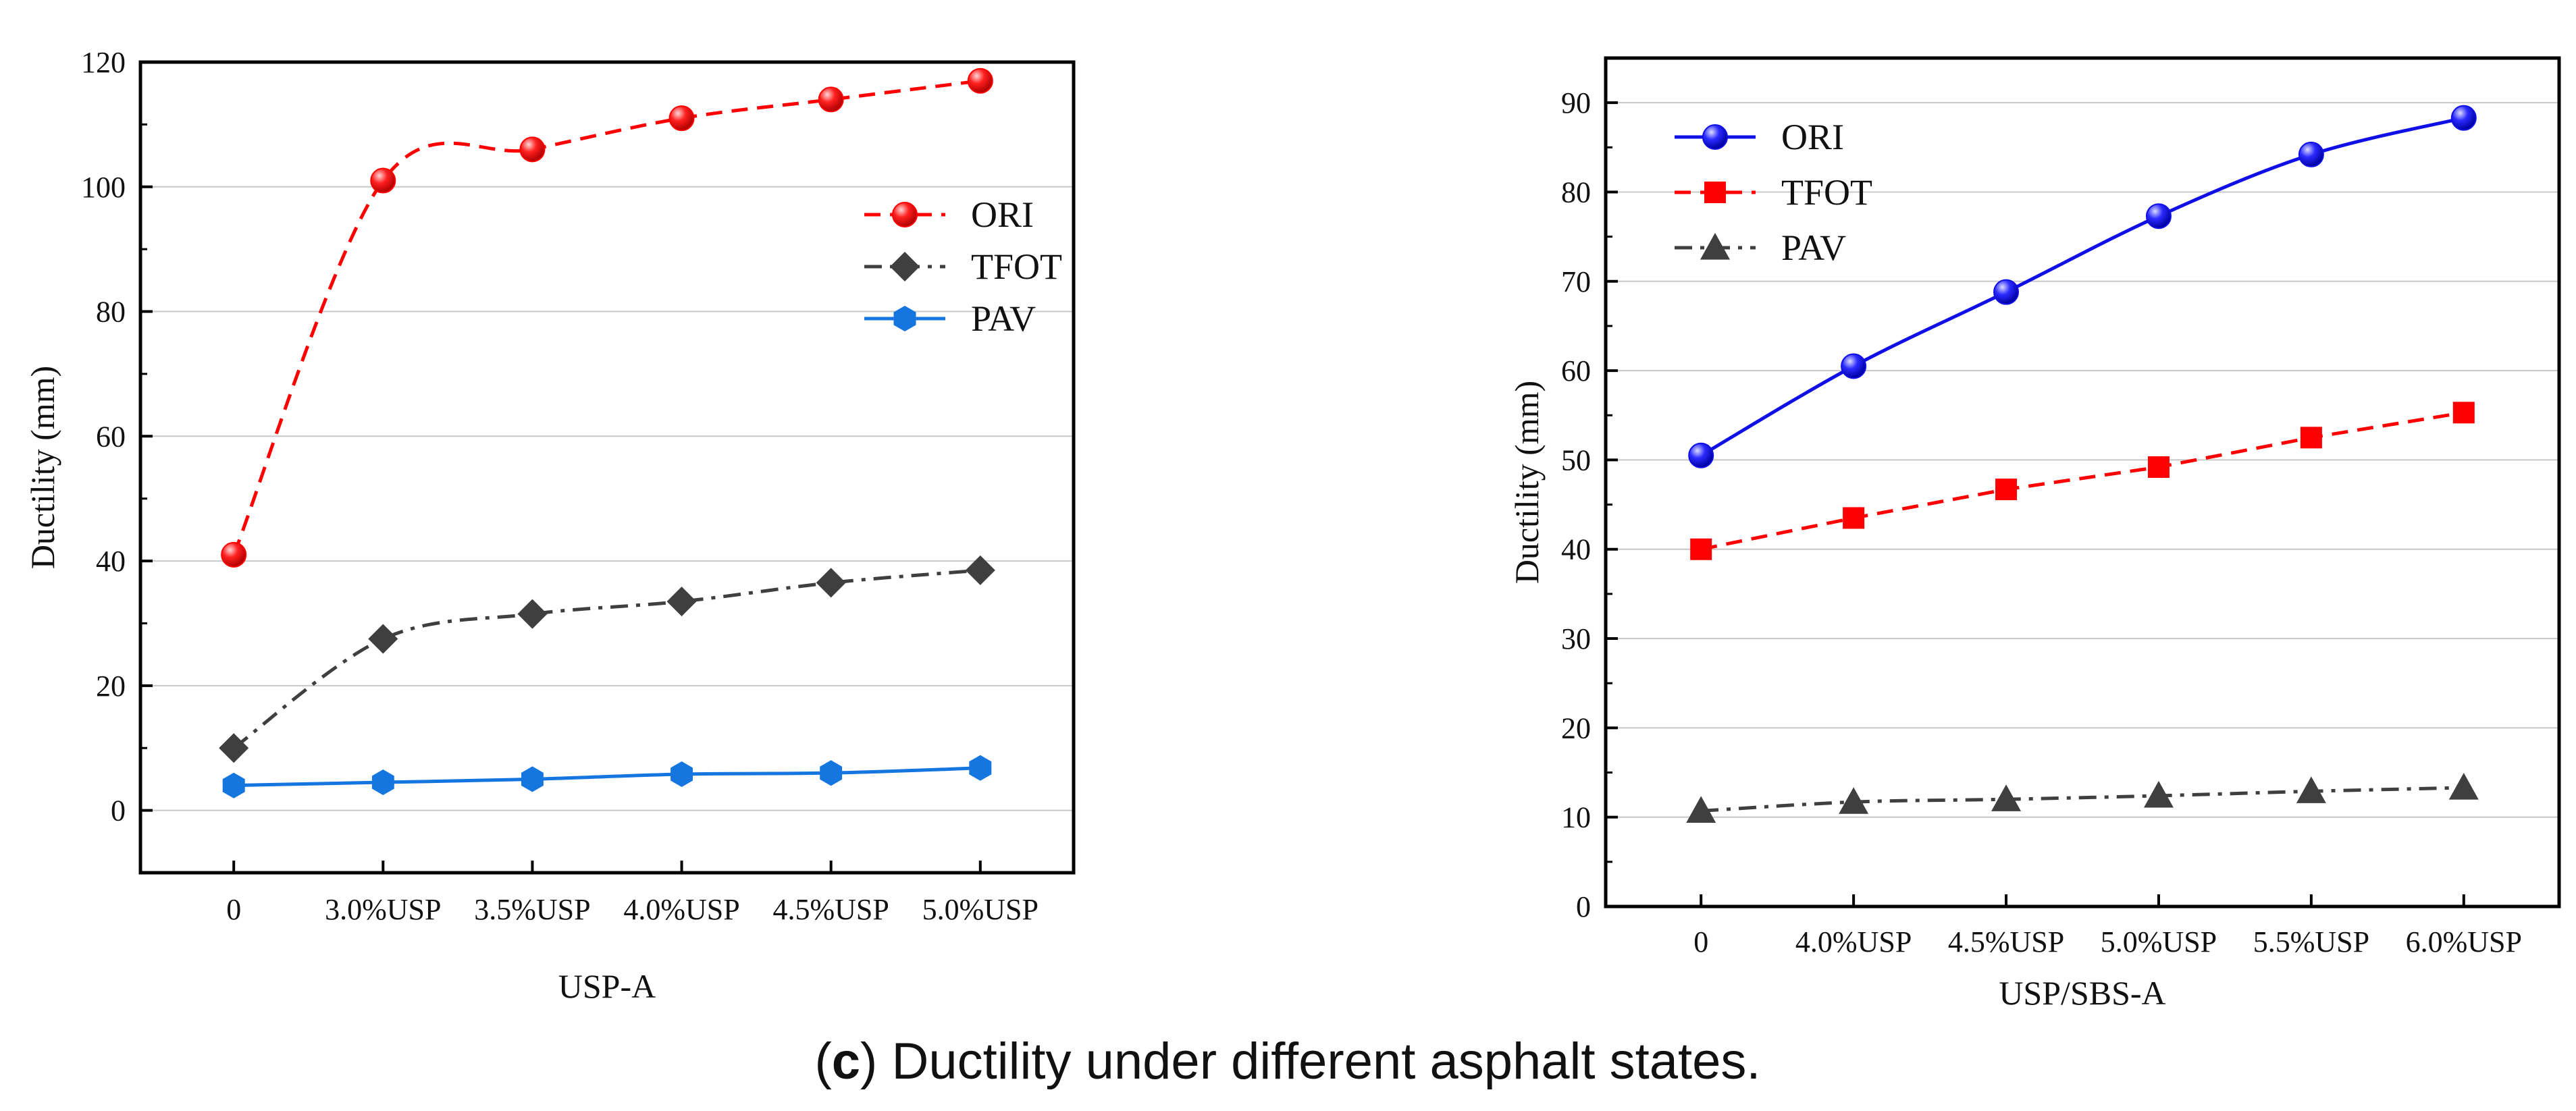 This screenshot has height=1111, width=2576. What do you see at coordinates (1700, 941) in the screenshot?
I see `x-tick-label: 0` at bounding box center [1700, 941].